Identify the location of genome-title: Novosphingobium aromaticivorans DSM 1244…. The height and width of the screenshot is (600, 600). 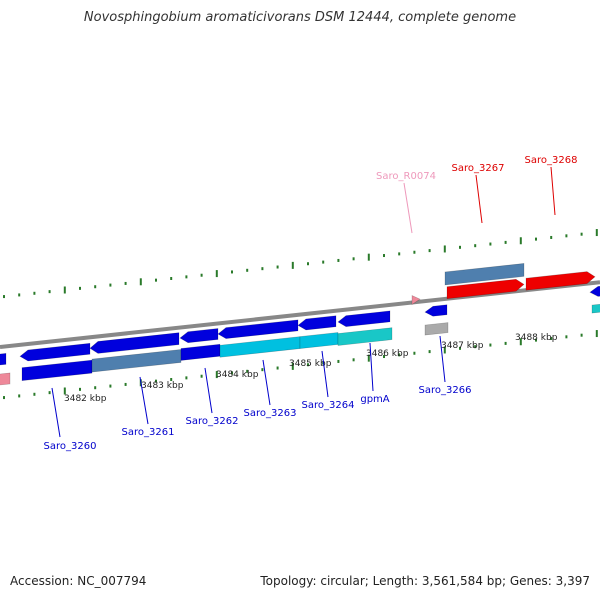
(300, 17).